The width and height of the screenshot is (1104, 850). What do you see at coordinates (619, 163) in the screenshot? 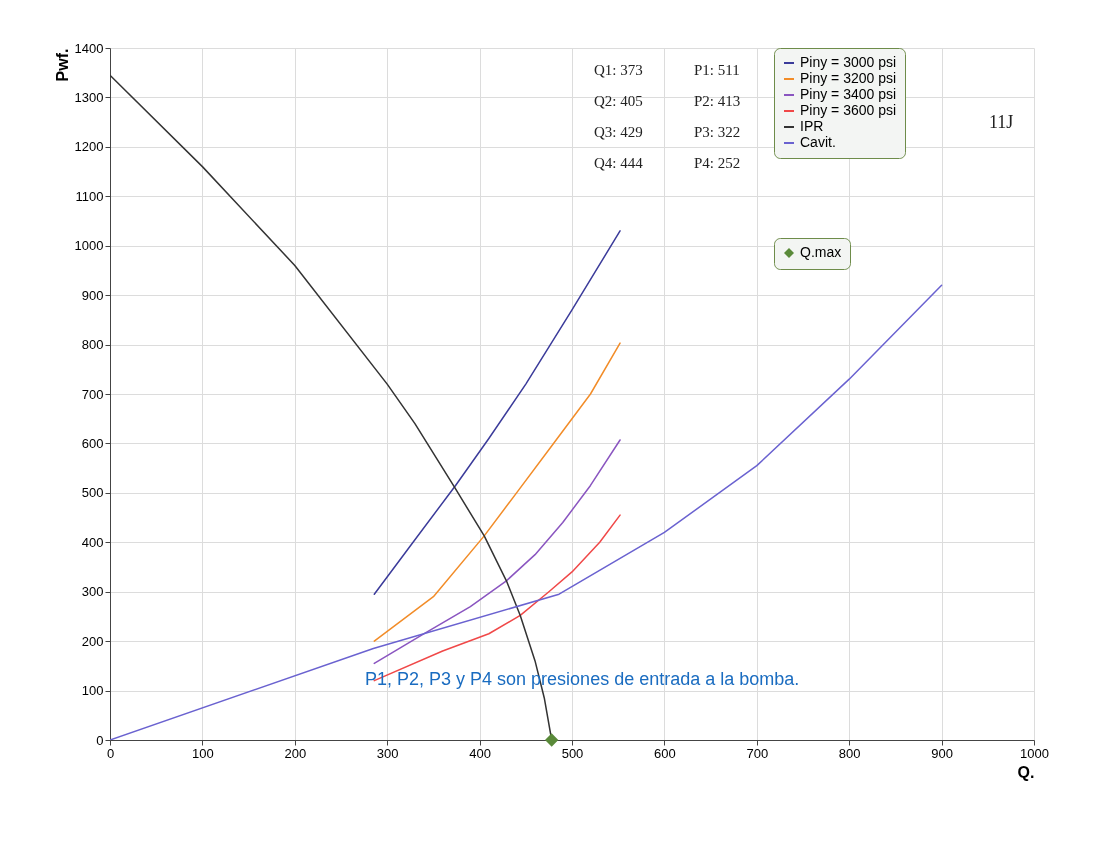
I see `annotation: Q4: 444` at bounding box center [619, 163].